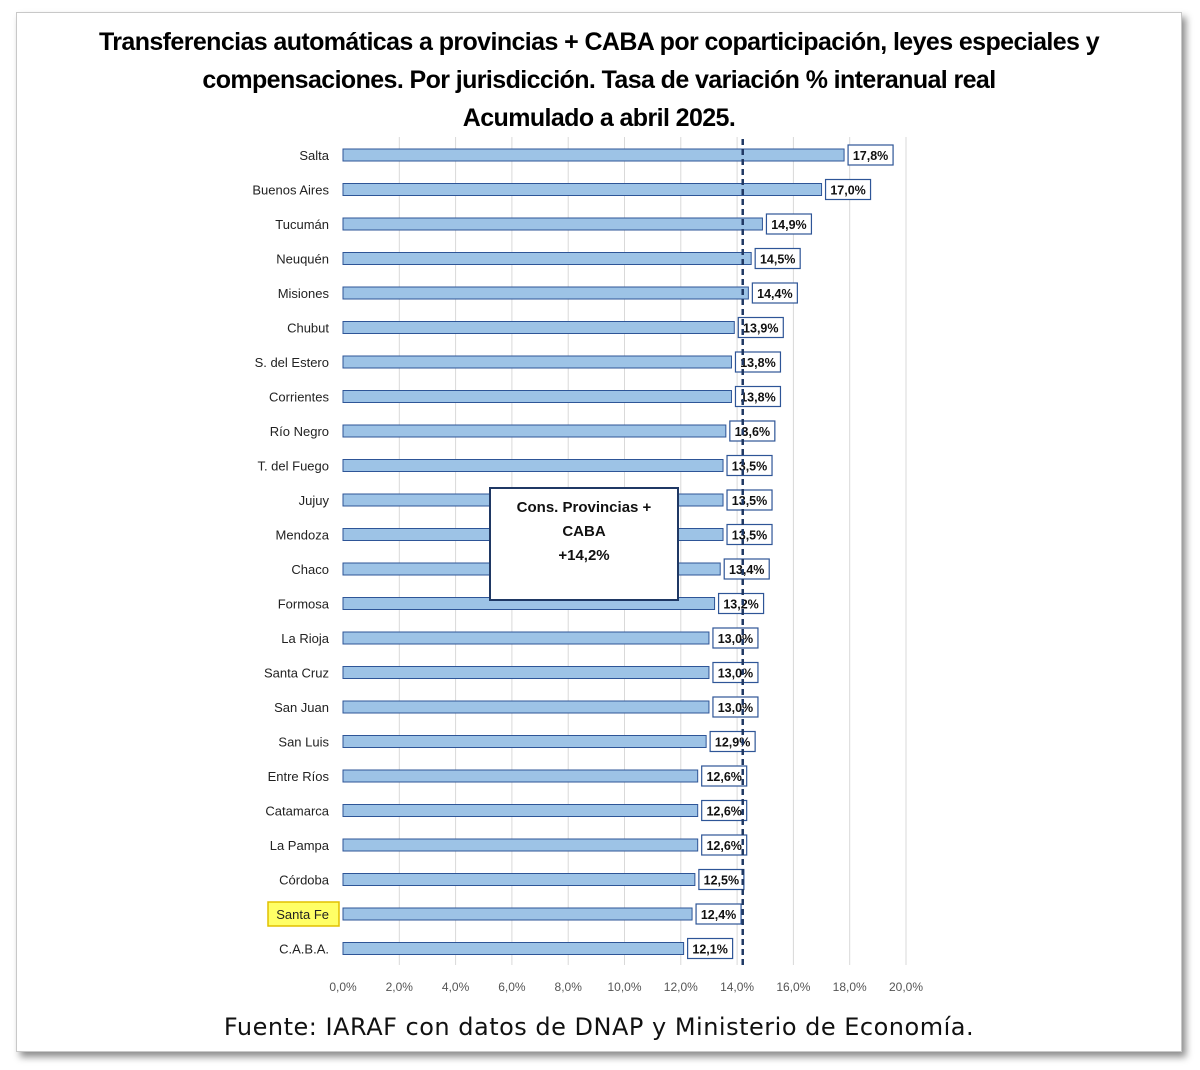  Describe the element at coordinates (290, 190) in the screenshot. I see `category-label: Buenos Aires` at that location.